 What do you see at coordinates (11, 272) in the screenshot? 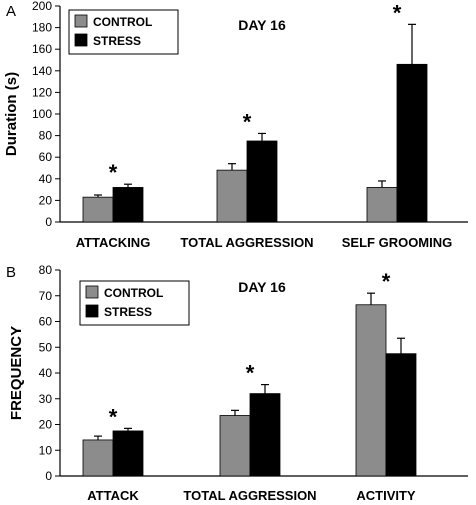
I see `panel-letter: B` at bounding box center [11, 272].